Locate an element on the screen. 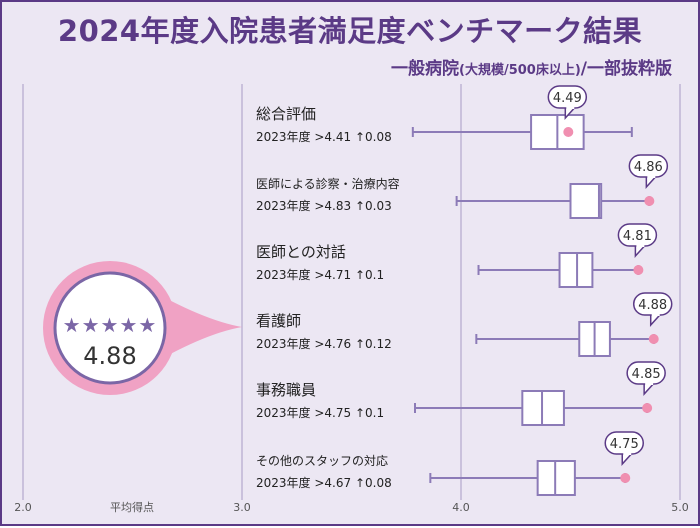  category-row: 総合評価 2023年度 >4.41 ↑0.08 4.49 is located at coordinates (444, 117).